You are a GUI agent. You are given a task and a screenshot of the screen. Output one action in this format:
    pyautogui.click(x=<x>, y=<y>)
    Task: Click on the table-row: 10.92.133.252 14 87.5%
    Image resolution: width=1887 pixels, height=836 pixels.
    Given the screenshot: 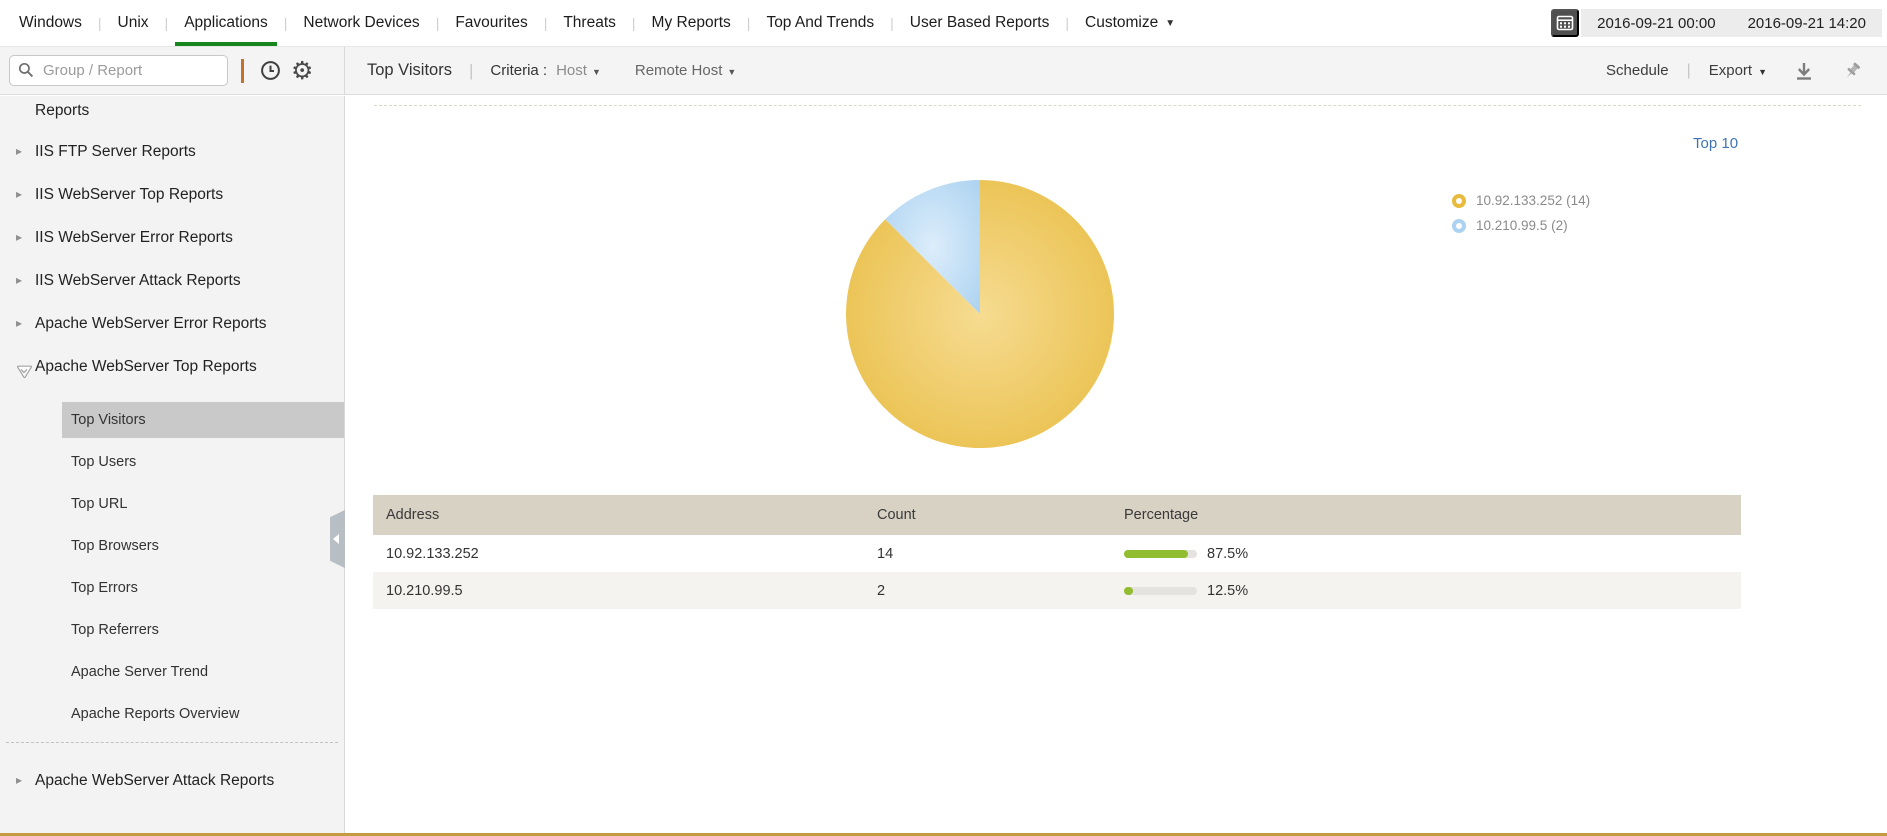 What is the action you would take?
    pyautogui.click(x=1057, y=553)
    